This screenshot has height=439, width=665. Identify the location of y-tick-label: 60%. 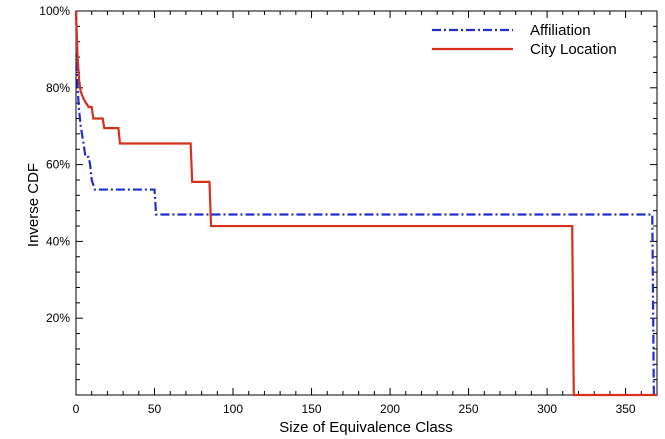
(58, 165).